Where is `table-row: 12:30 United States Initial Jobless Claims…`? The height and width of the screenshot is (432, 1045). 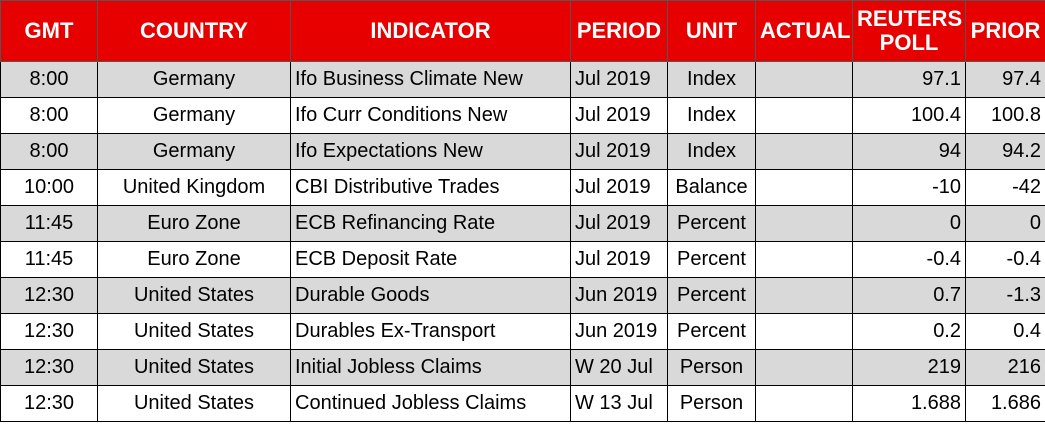
table-row: 12:30 United States Initial Jobless Claims… is located at coordinates (522, 367).